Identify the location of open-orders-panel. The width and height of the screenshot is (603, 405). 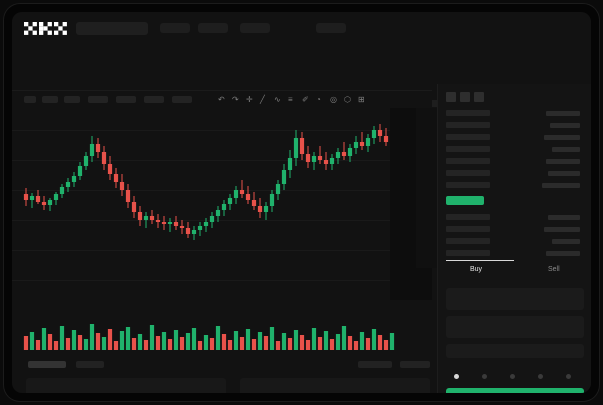
(126, 385).